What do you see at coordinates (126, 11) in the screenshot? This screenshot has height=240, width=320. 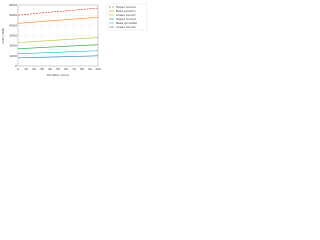 I see `legend-label: Base (public)` at bounding box center [126, 11].